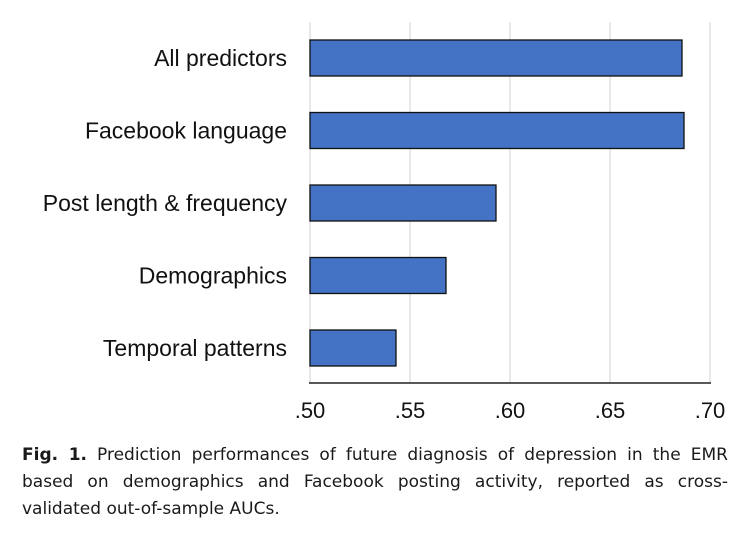  I want to click on category-label: All predictors, so click(220, 58).